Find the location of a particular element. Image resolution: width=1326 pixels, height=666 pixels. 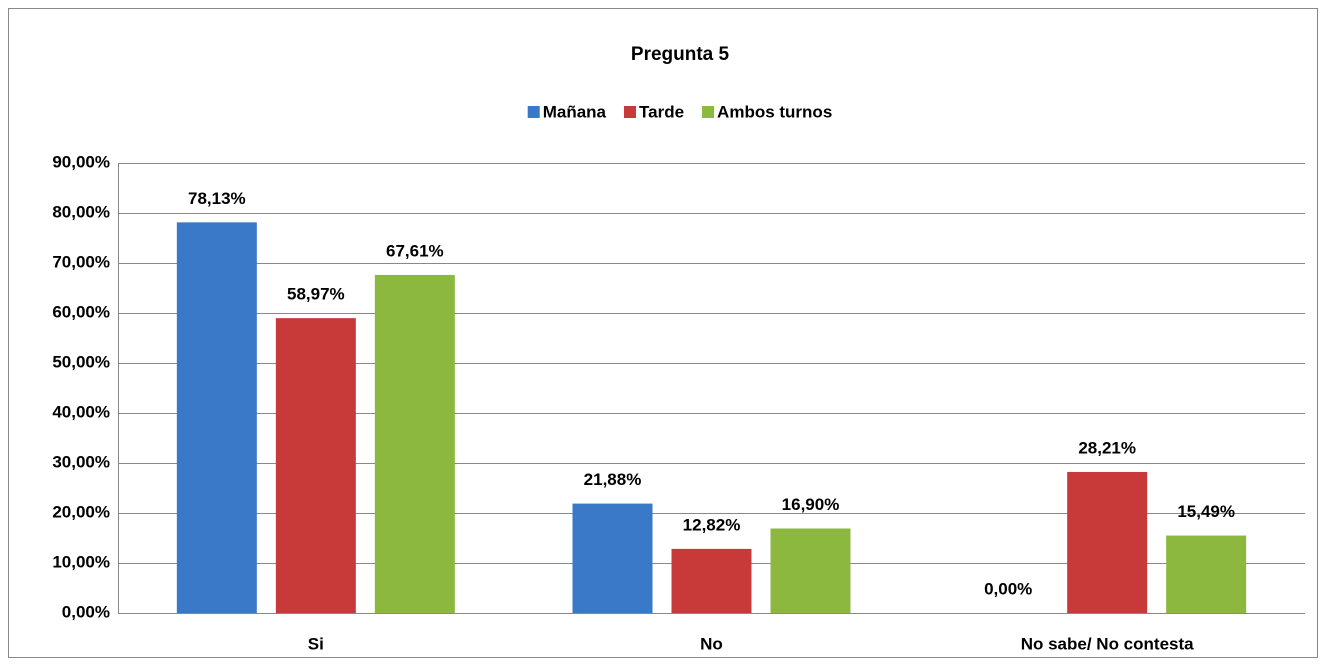

data-label: 78,13% is located at coordinates (217, 198).